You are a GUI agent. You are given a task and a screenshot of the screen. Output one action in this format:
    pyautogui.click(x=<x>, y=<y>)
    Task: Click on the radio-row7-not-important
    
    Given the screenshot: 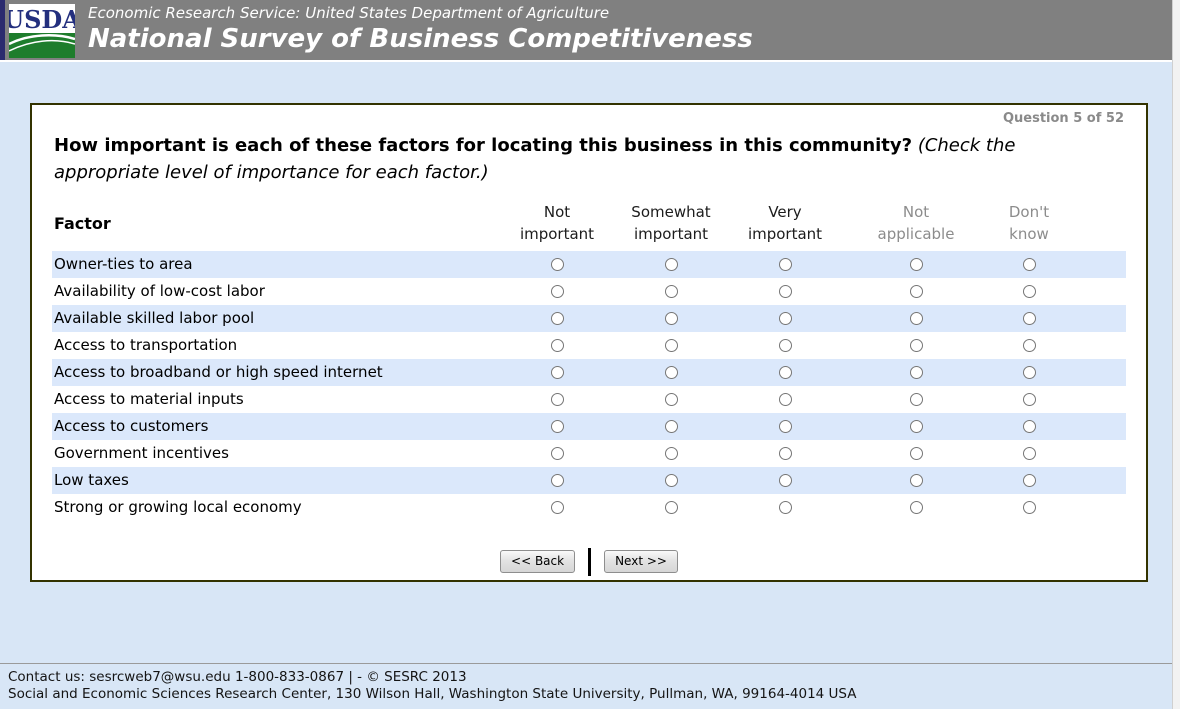 What is the action you would take?
    pyautogui.click(x=557, y=426)
    